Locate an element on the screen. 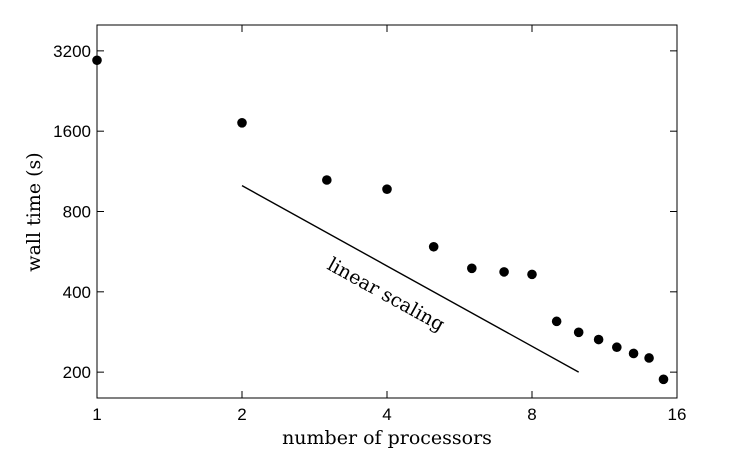  x-tick-label: 1 is located at coordinates (96, 414).